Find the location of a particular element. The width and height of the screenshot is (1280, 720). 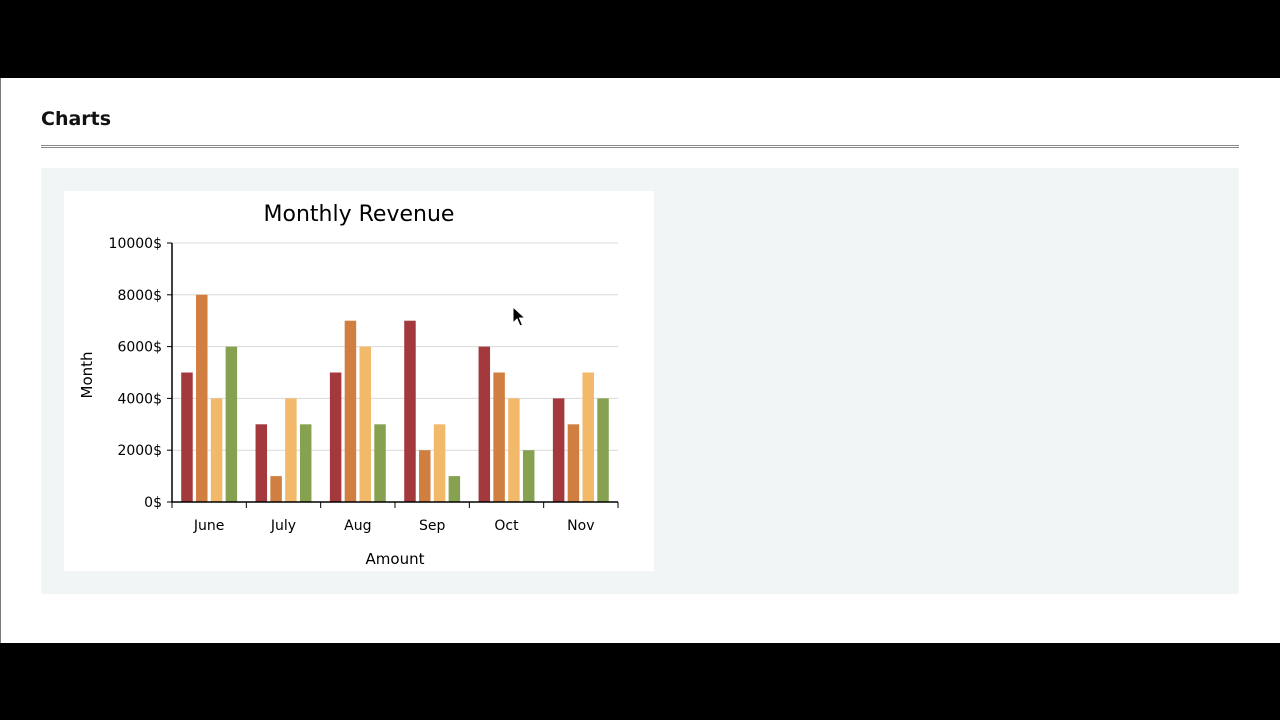

y-tick-label: 0$ is located at coordinates (153, 503).